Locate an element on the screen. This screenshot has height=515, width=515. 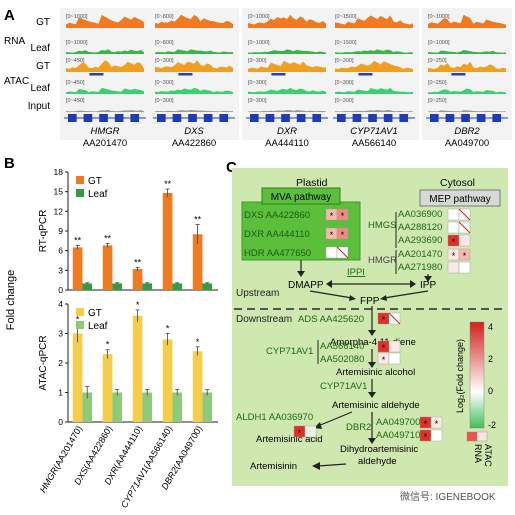
dmapp-label: DMAPP is located at coordinates (306, 285).